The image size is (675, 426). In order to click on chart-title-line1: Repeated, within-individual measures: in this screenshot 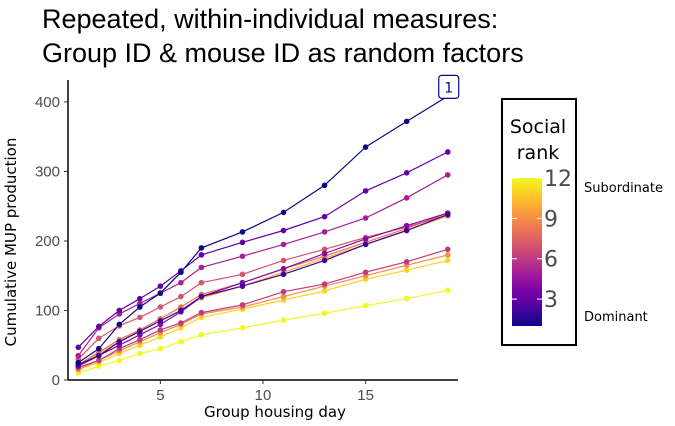, I will do `click(270, 19)`.